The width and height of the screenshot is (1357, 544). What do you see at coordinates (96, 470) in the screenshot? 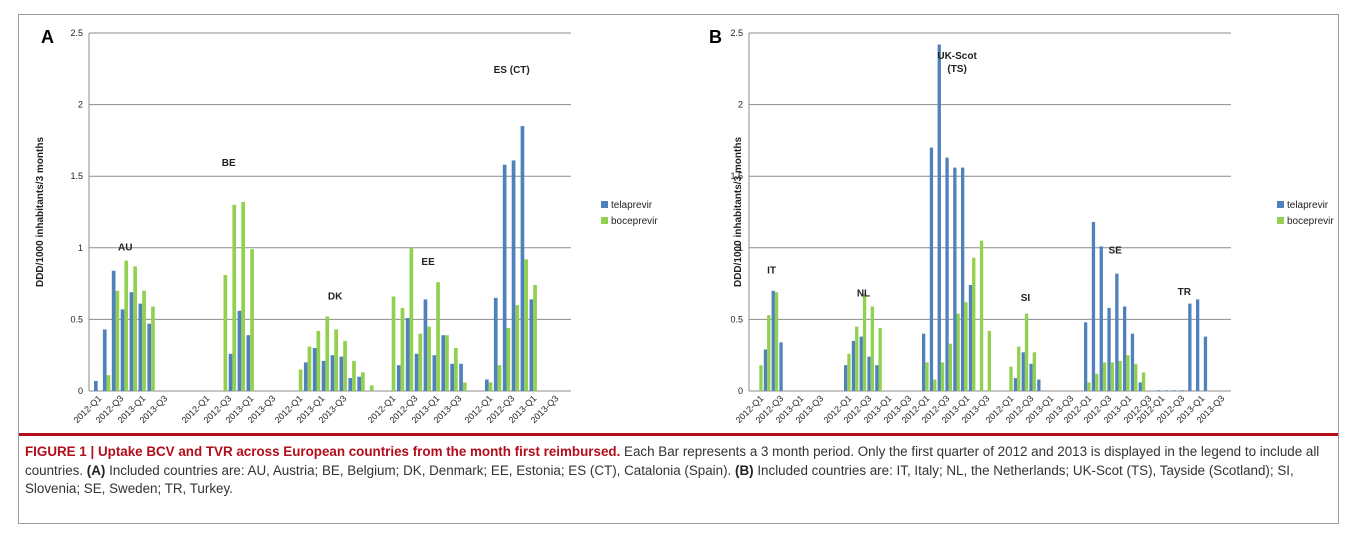
I see `caption-a-marker: (A)` at bounding box center [96, 470].